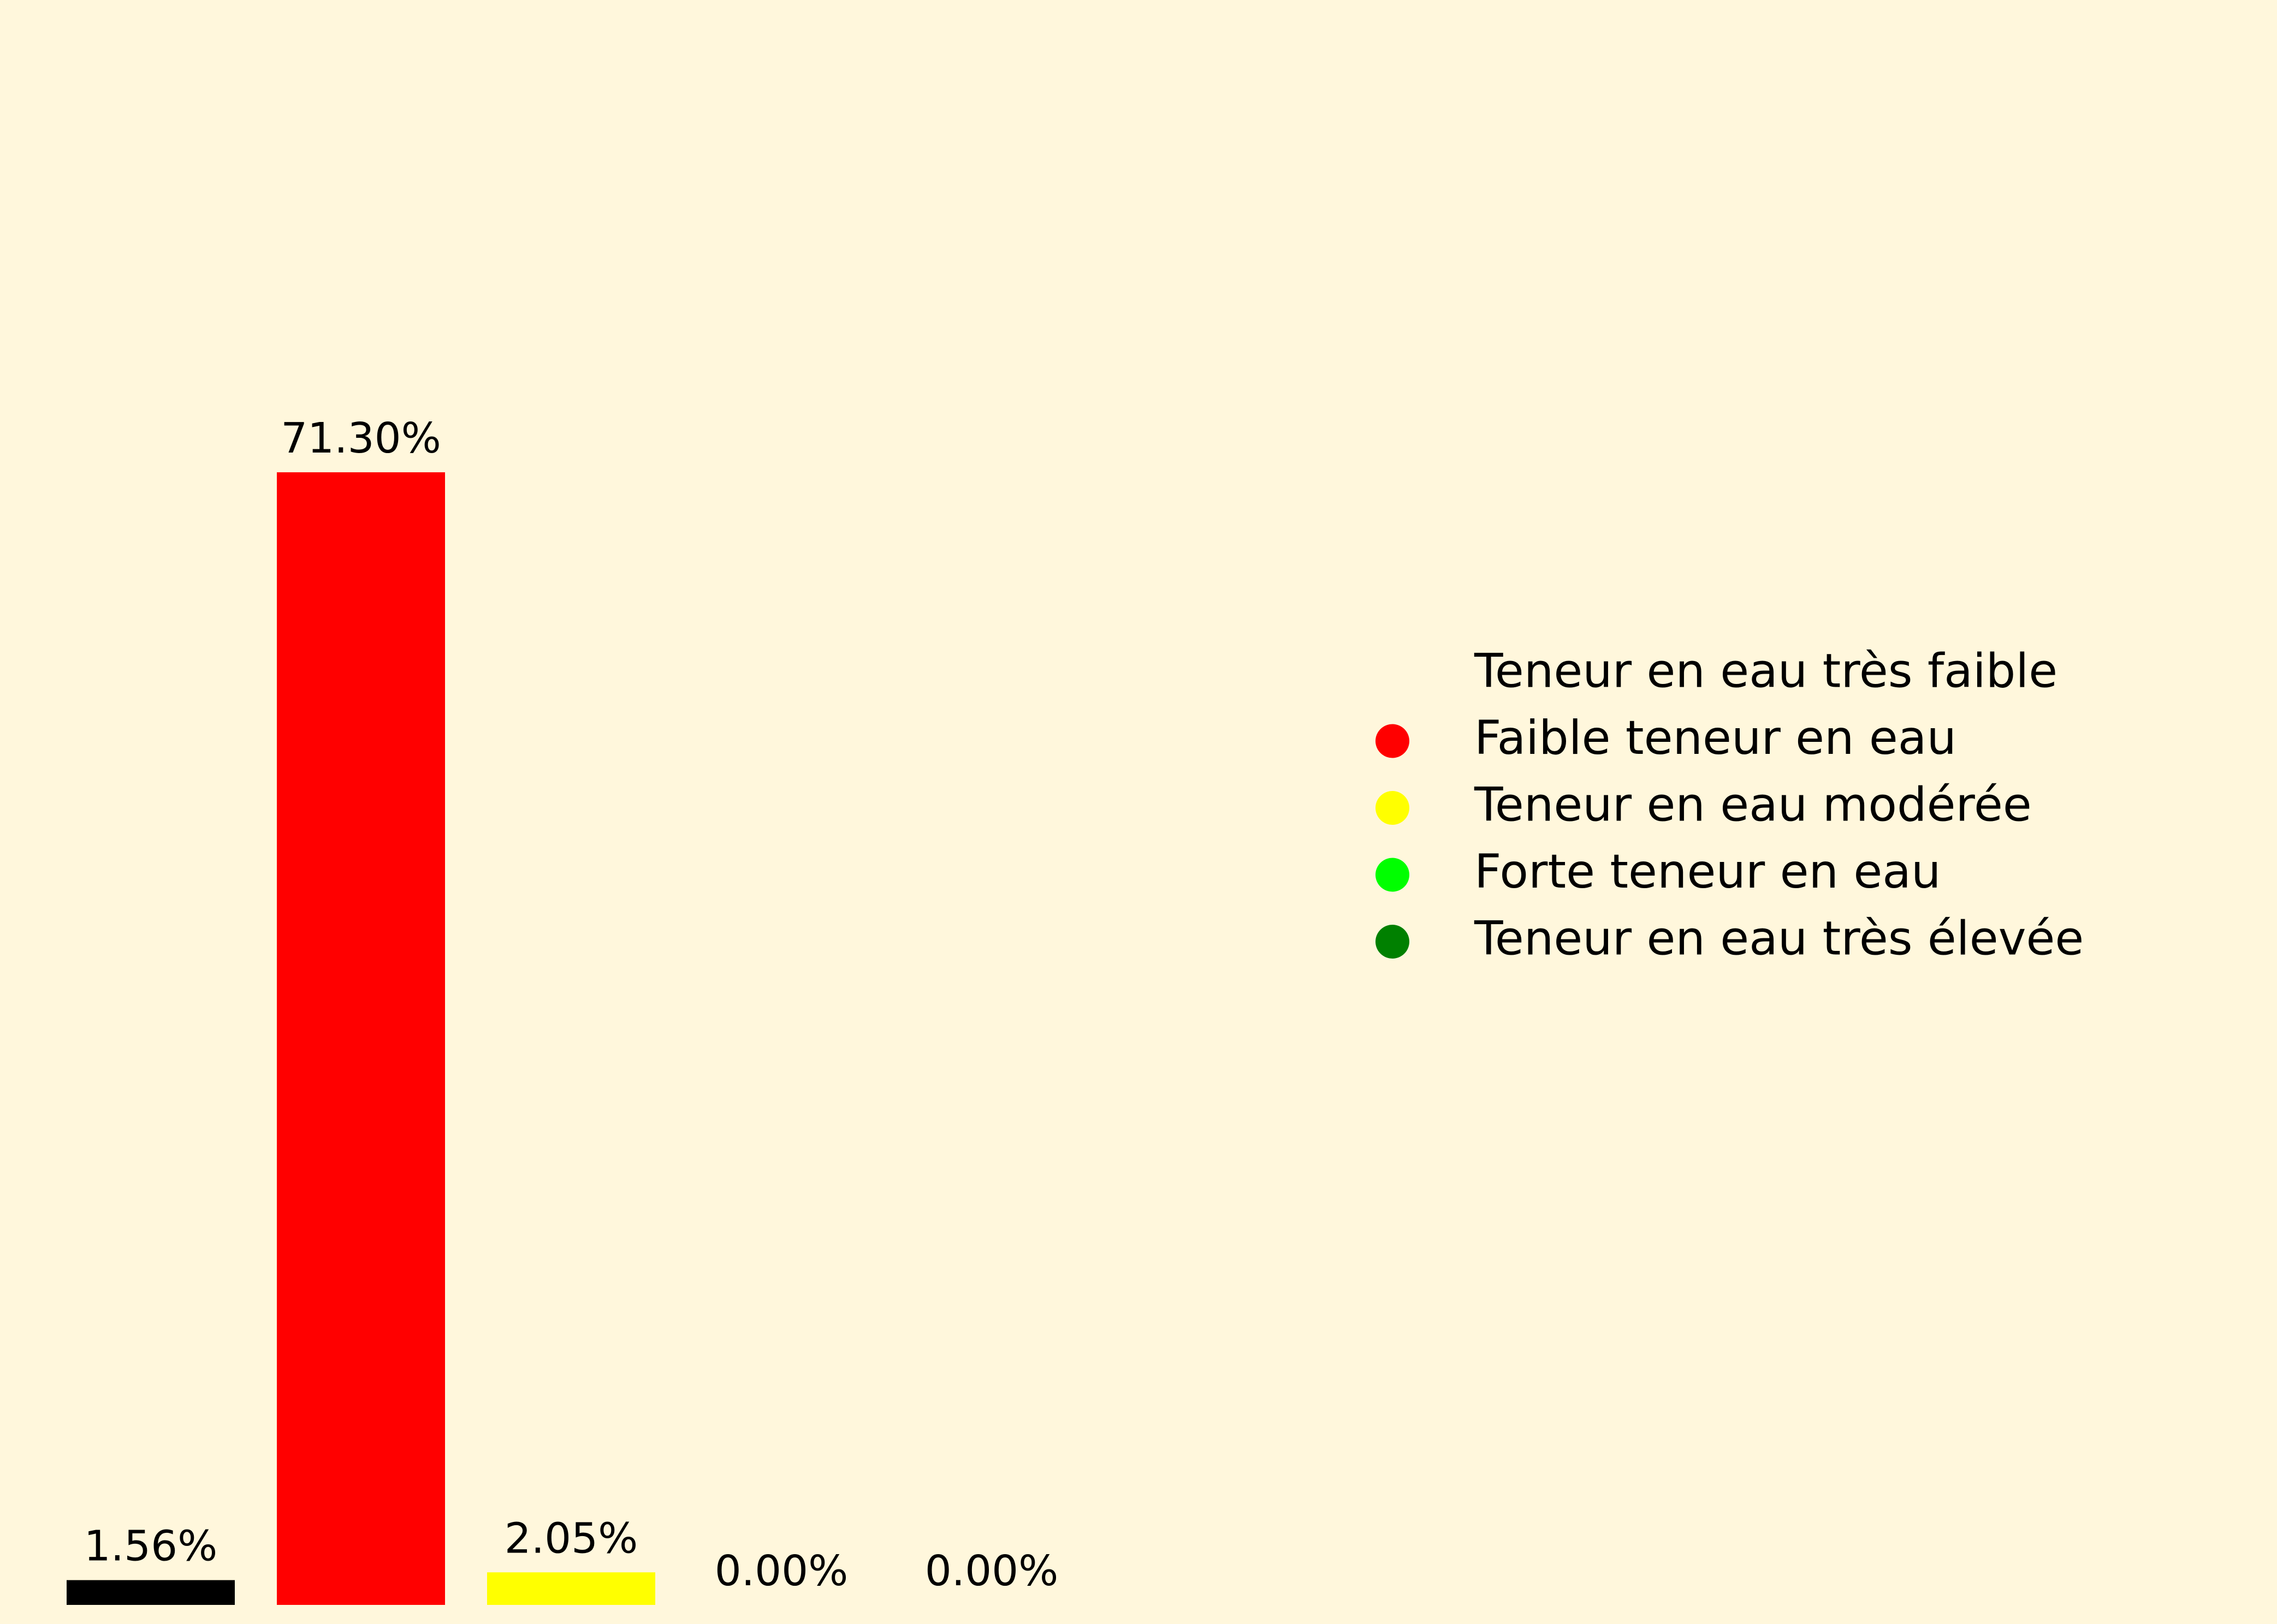 This screenshot has width=2277, height=1624. Describe the element at coordinates (992, 1571) in the screenshot. I see `data-label-5: 0.00%` at that location.